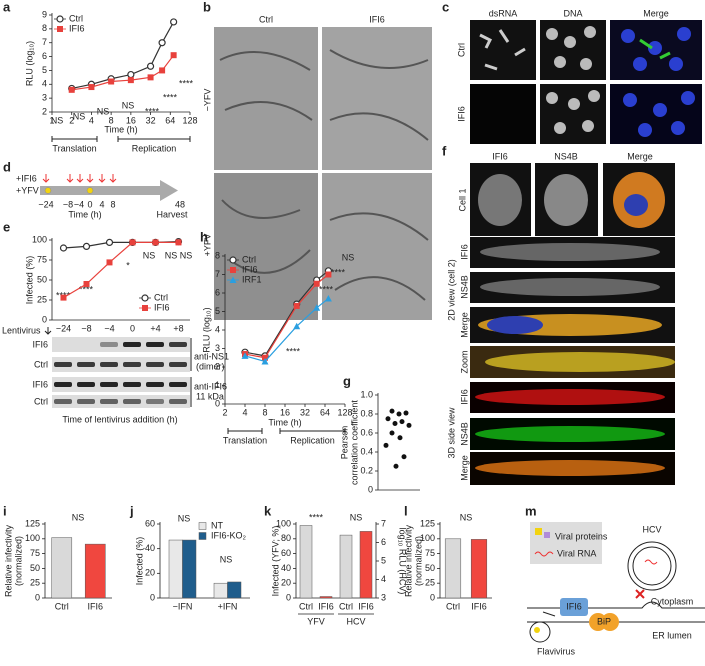 The width and height of the screenshot is (705, 666). What do you see at coordinates (228, 606) in the screenshot?
I see `x-tick-label: +IFN` at bounding box center [228, 606].